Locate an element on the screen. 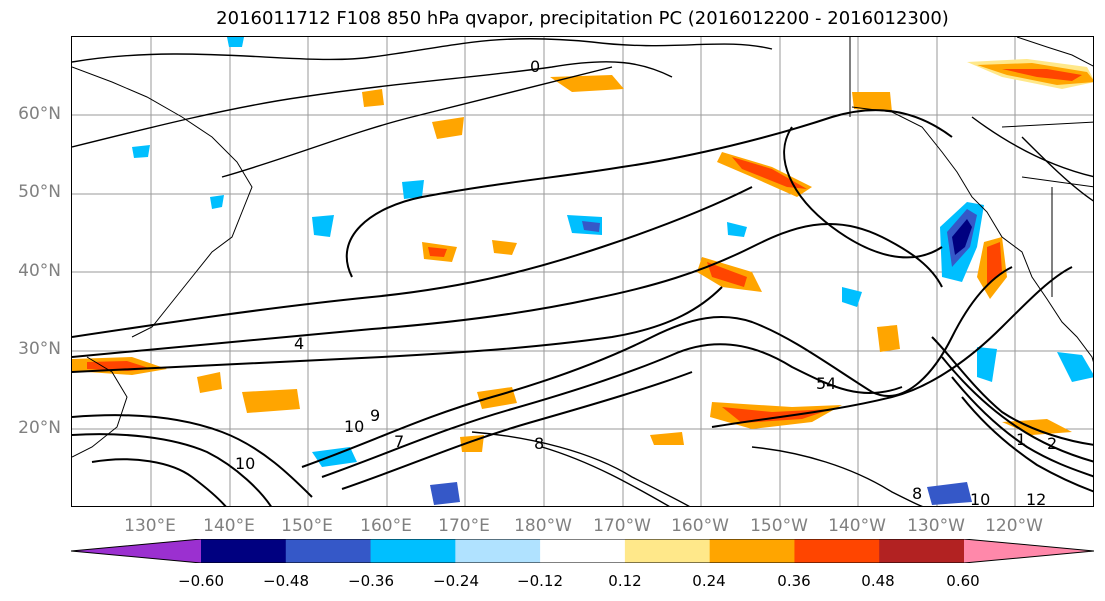  contour-label: 7 is located at coordinates (399, 441).